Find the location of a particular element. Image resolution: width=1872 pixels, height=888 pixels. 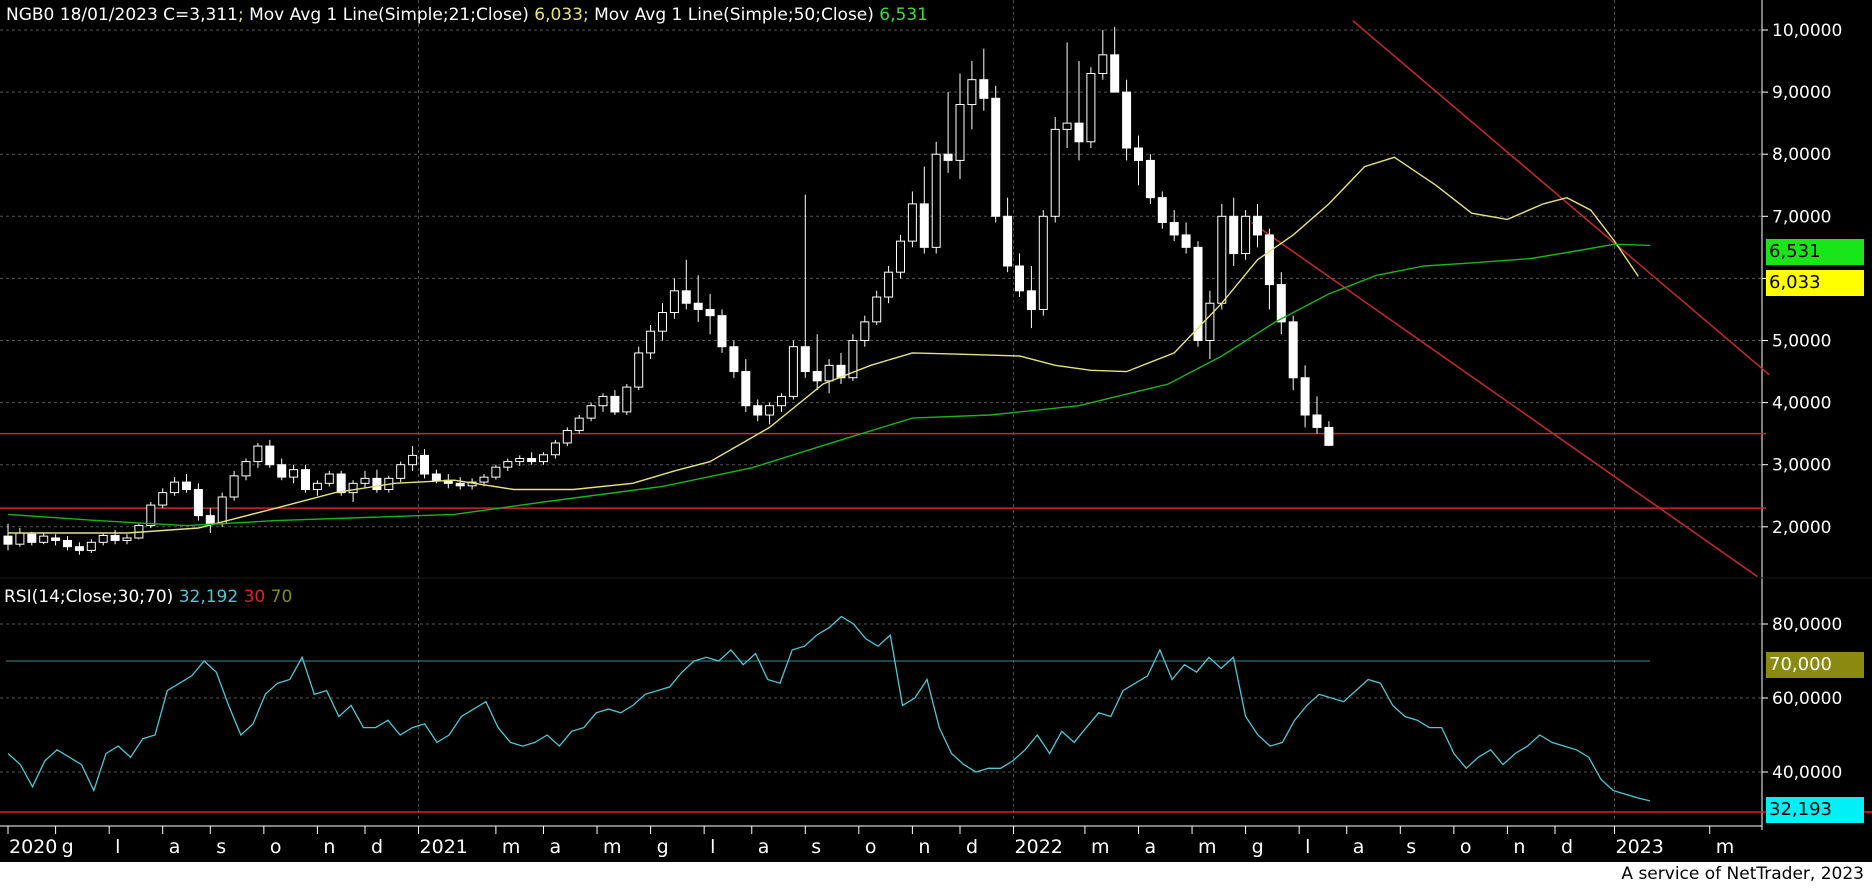

rsi-tick-label: 80,0000 is located at coordinates (1807, 625).